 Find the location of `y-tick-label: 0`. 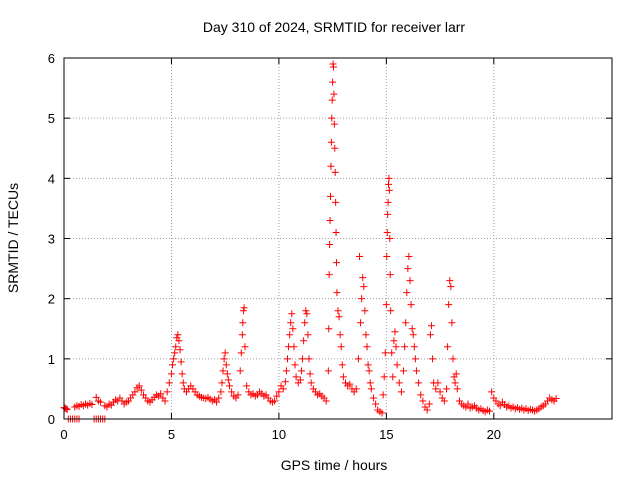

y-tick-label: 0 is located at coordinates (51, 419).